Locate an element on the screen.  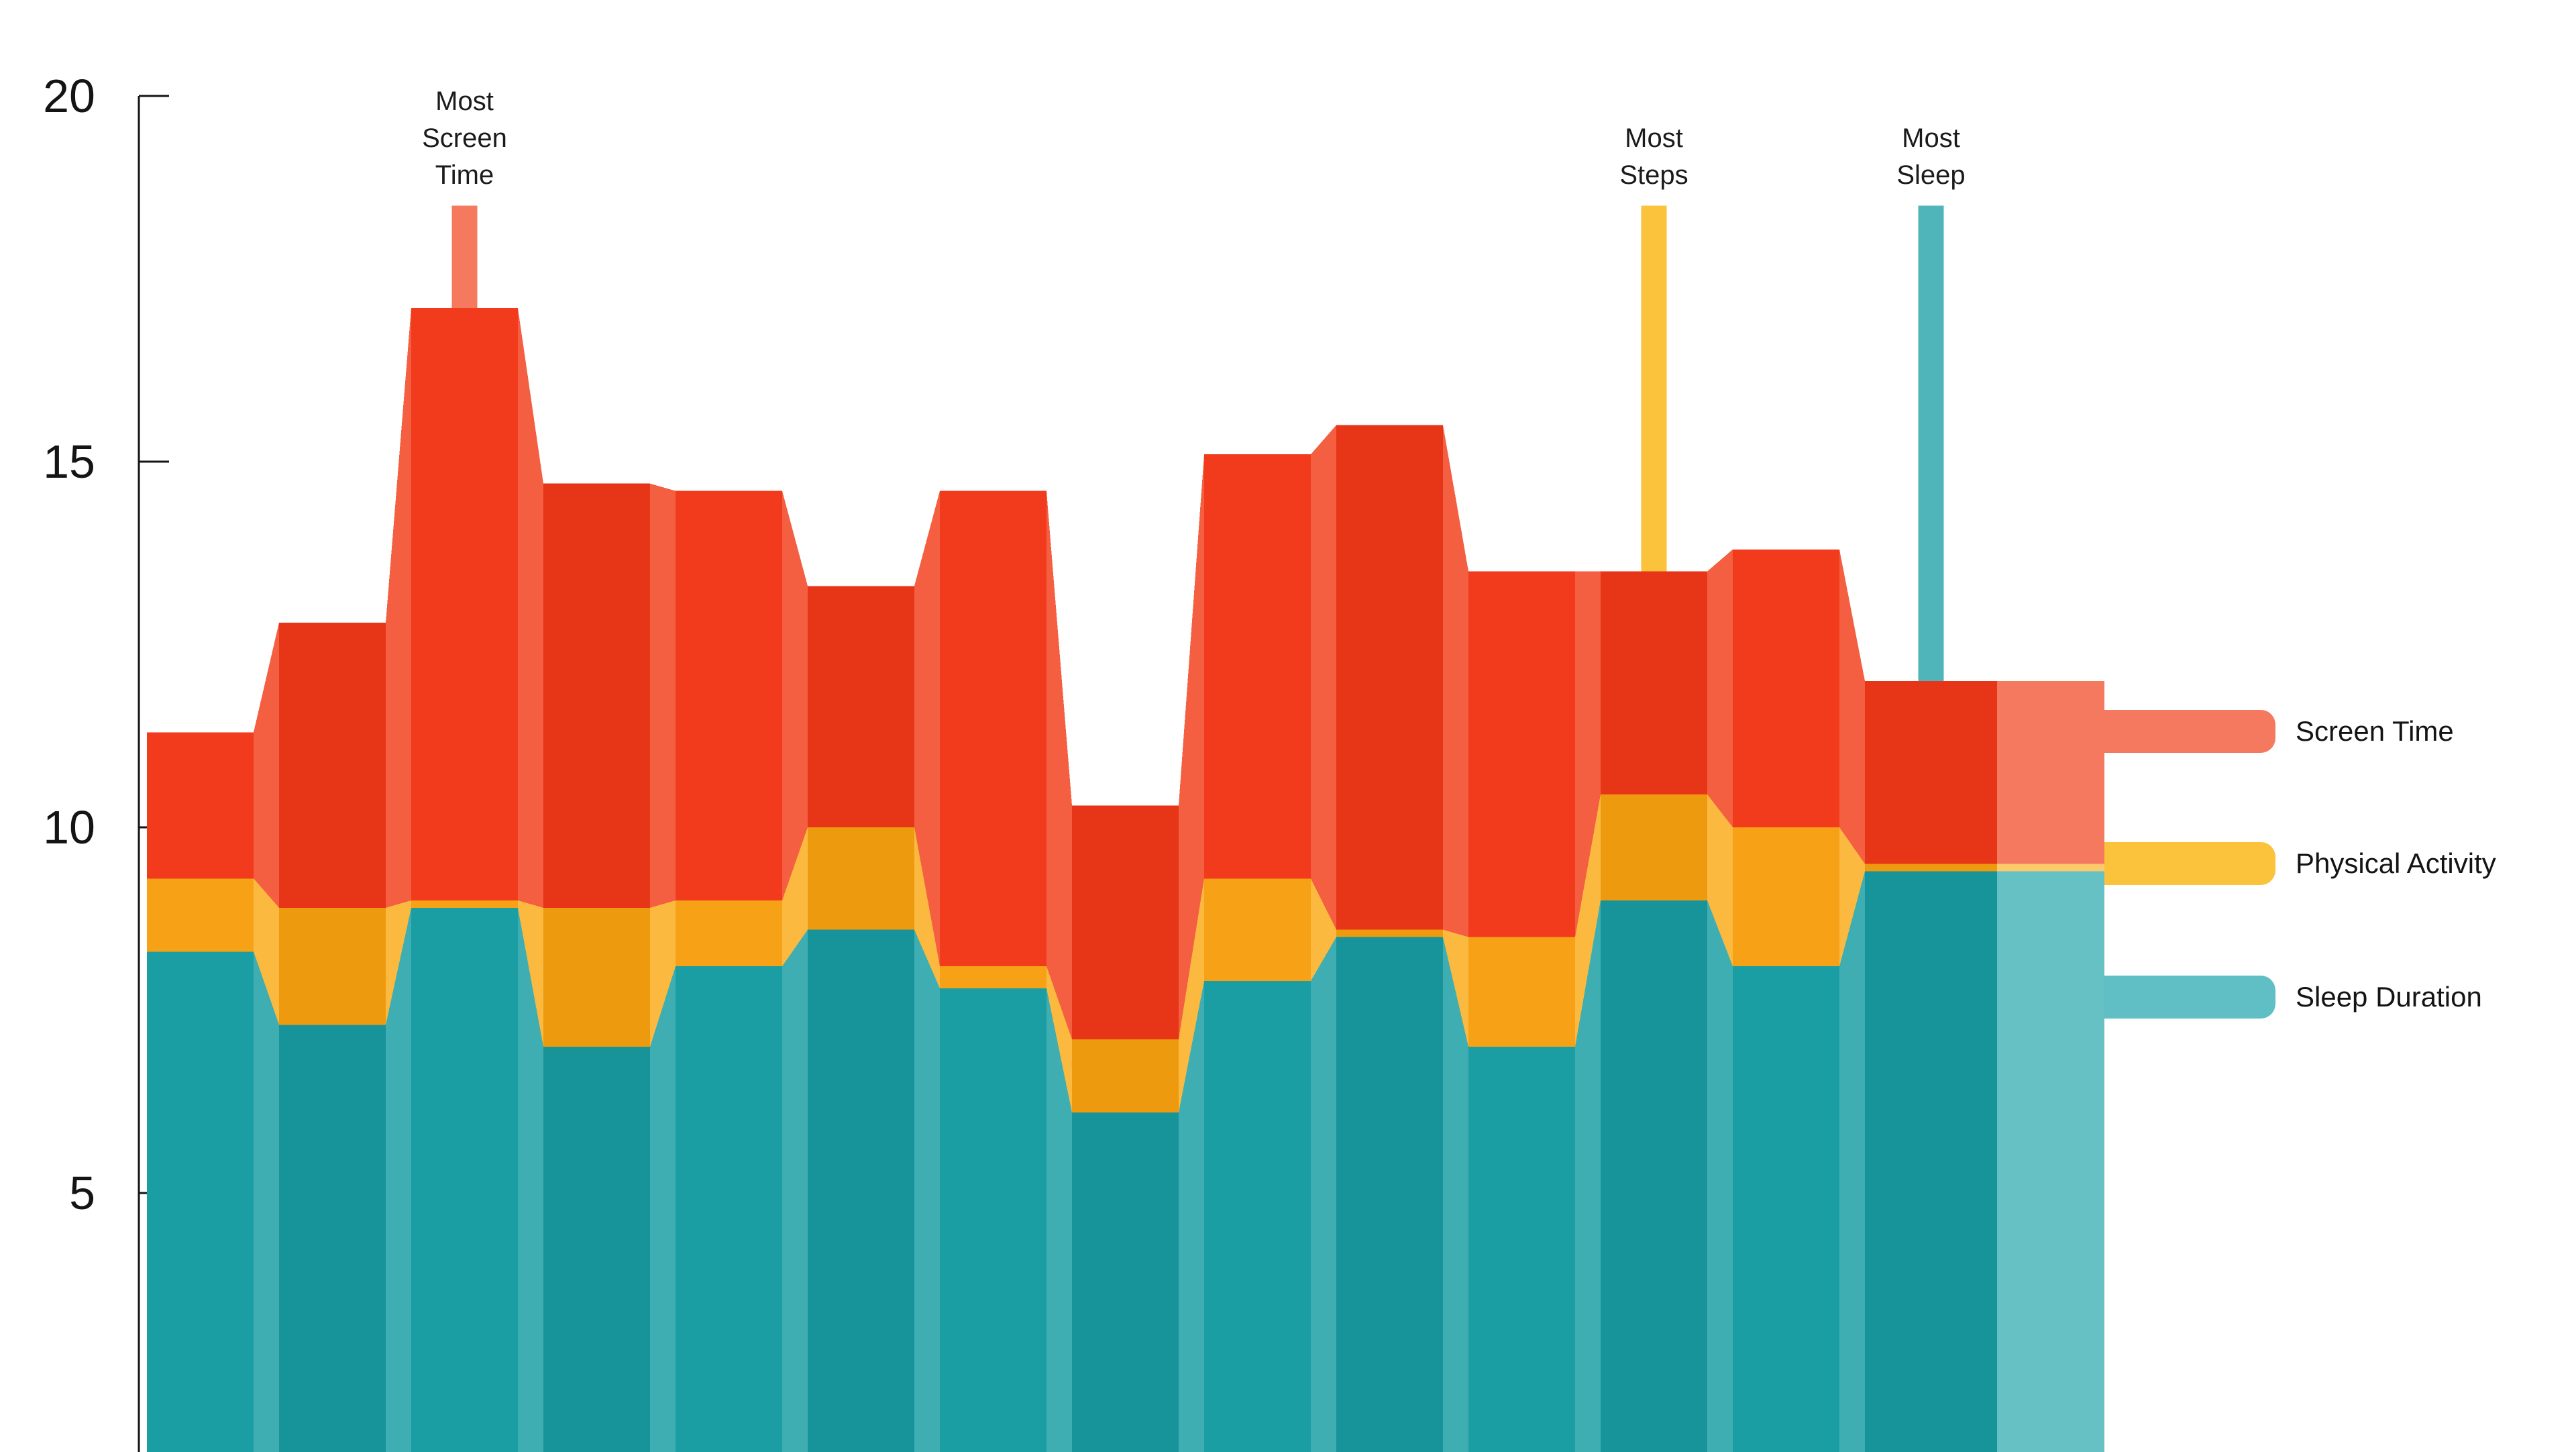
annotation-most-steps: Most Steps is located at coordinates (1653, 157).